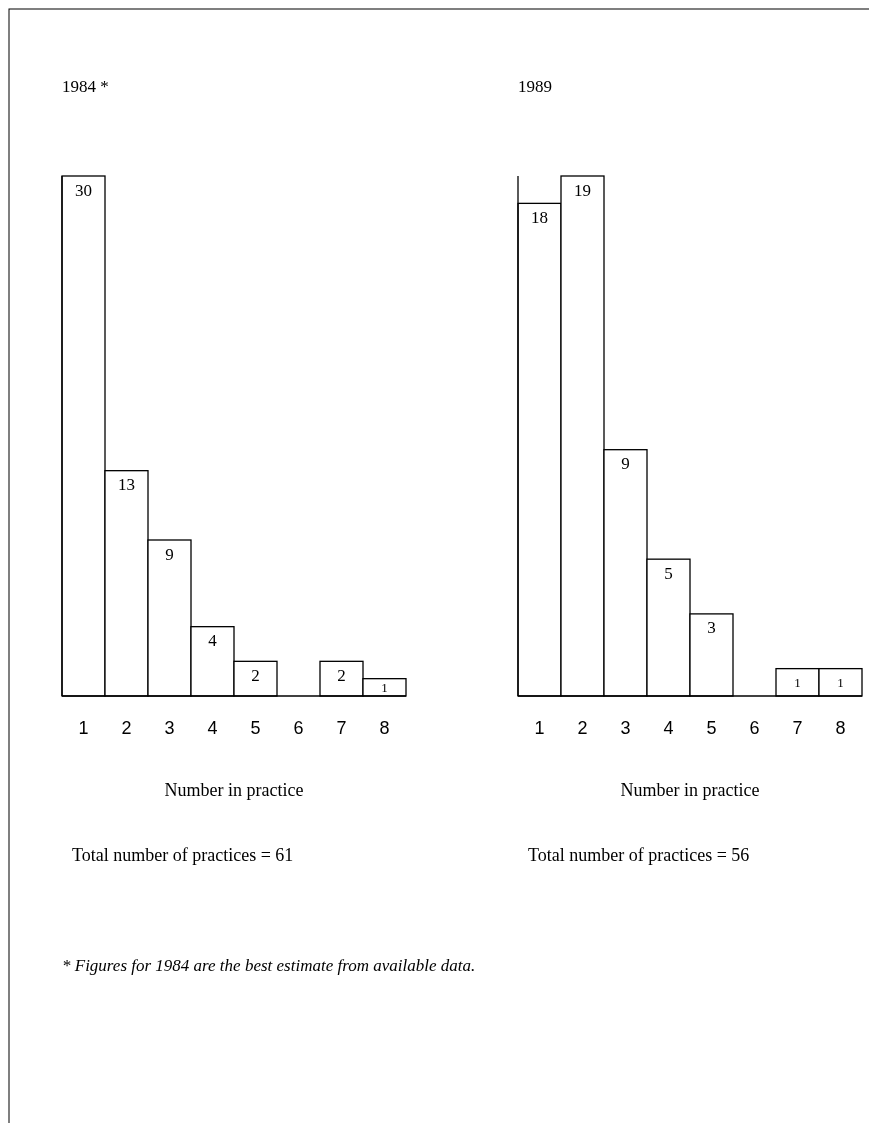 Image resolution: width=877 pixels, height=1131 pixels. What do you see at coordinates (126, 485) in the screenshot?
I see `data-label: 13` at bounding box center [126, 485].